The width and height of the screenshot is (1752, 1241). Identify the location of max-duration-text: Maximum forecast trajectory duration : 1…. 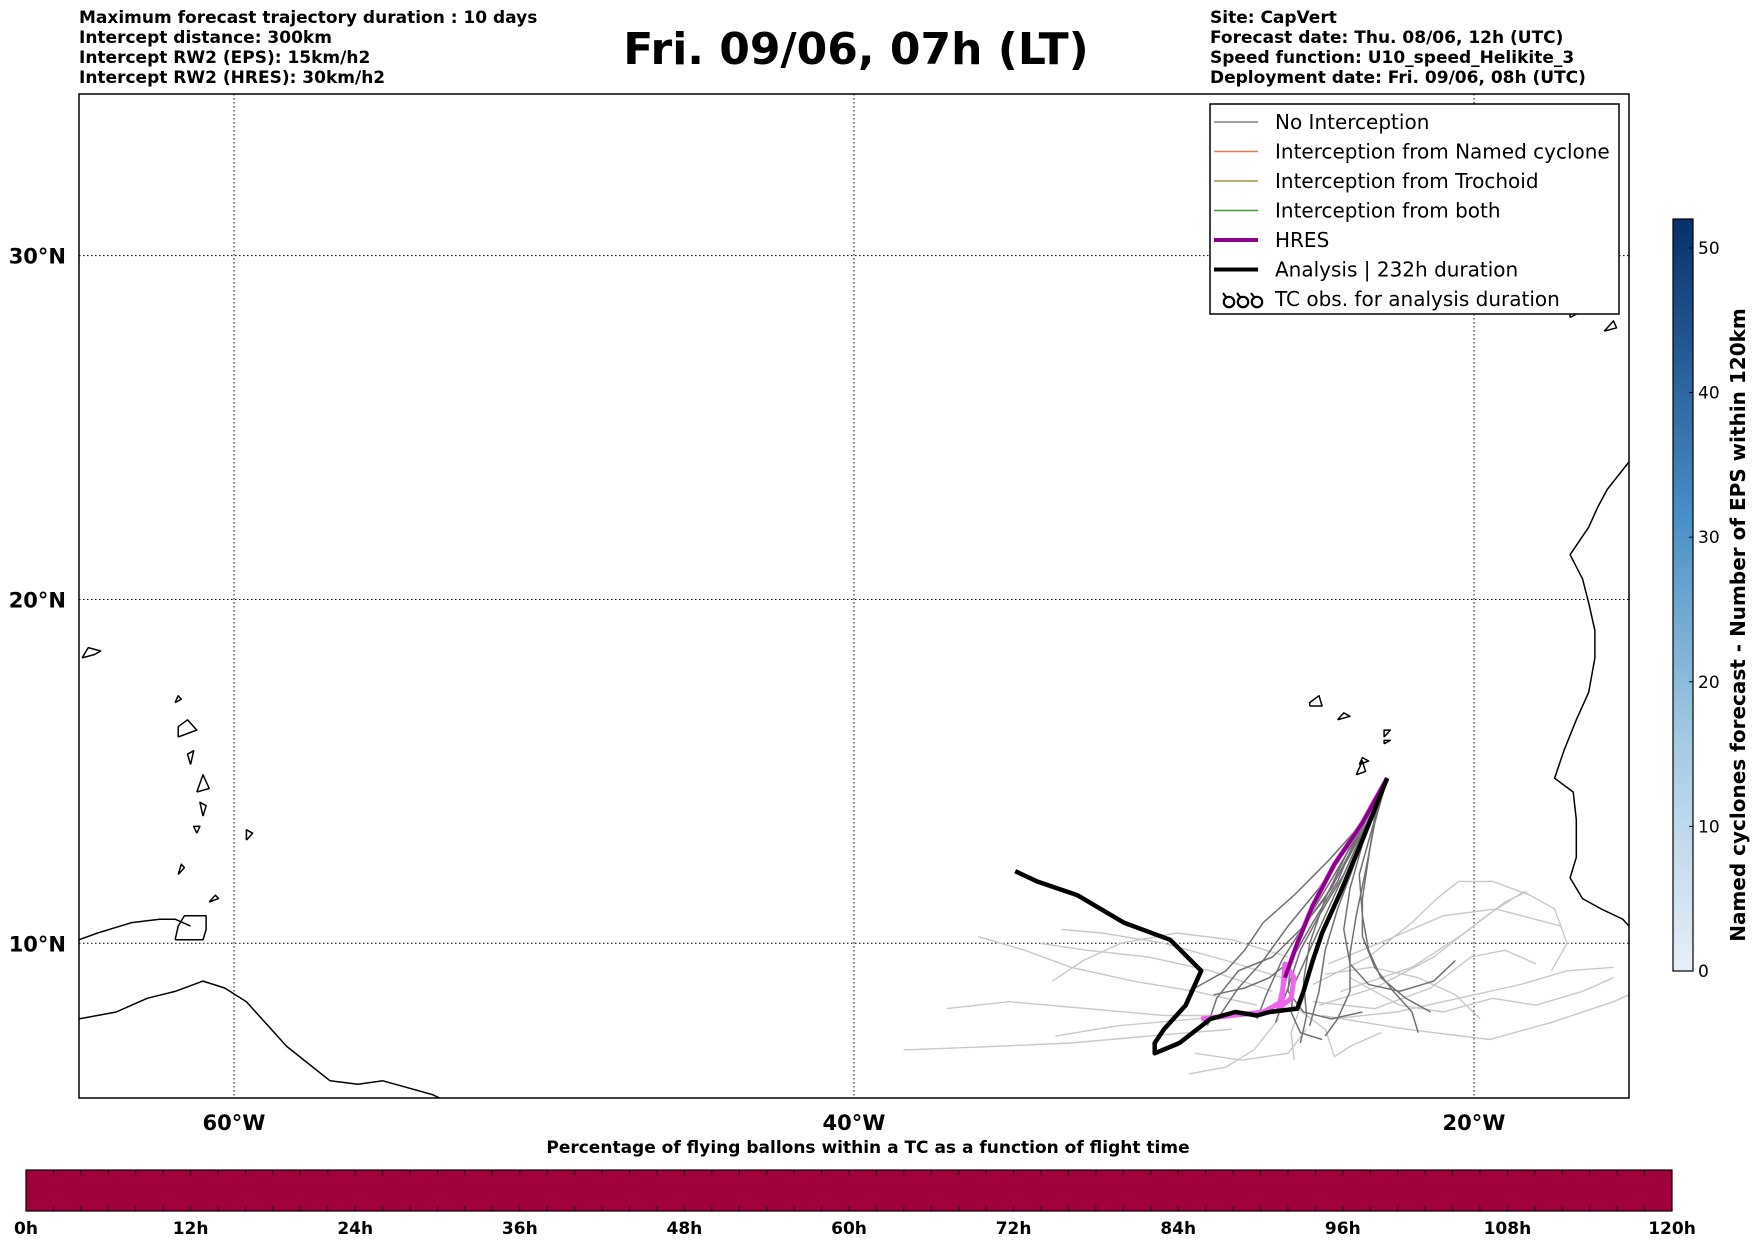
(308, 18).